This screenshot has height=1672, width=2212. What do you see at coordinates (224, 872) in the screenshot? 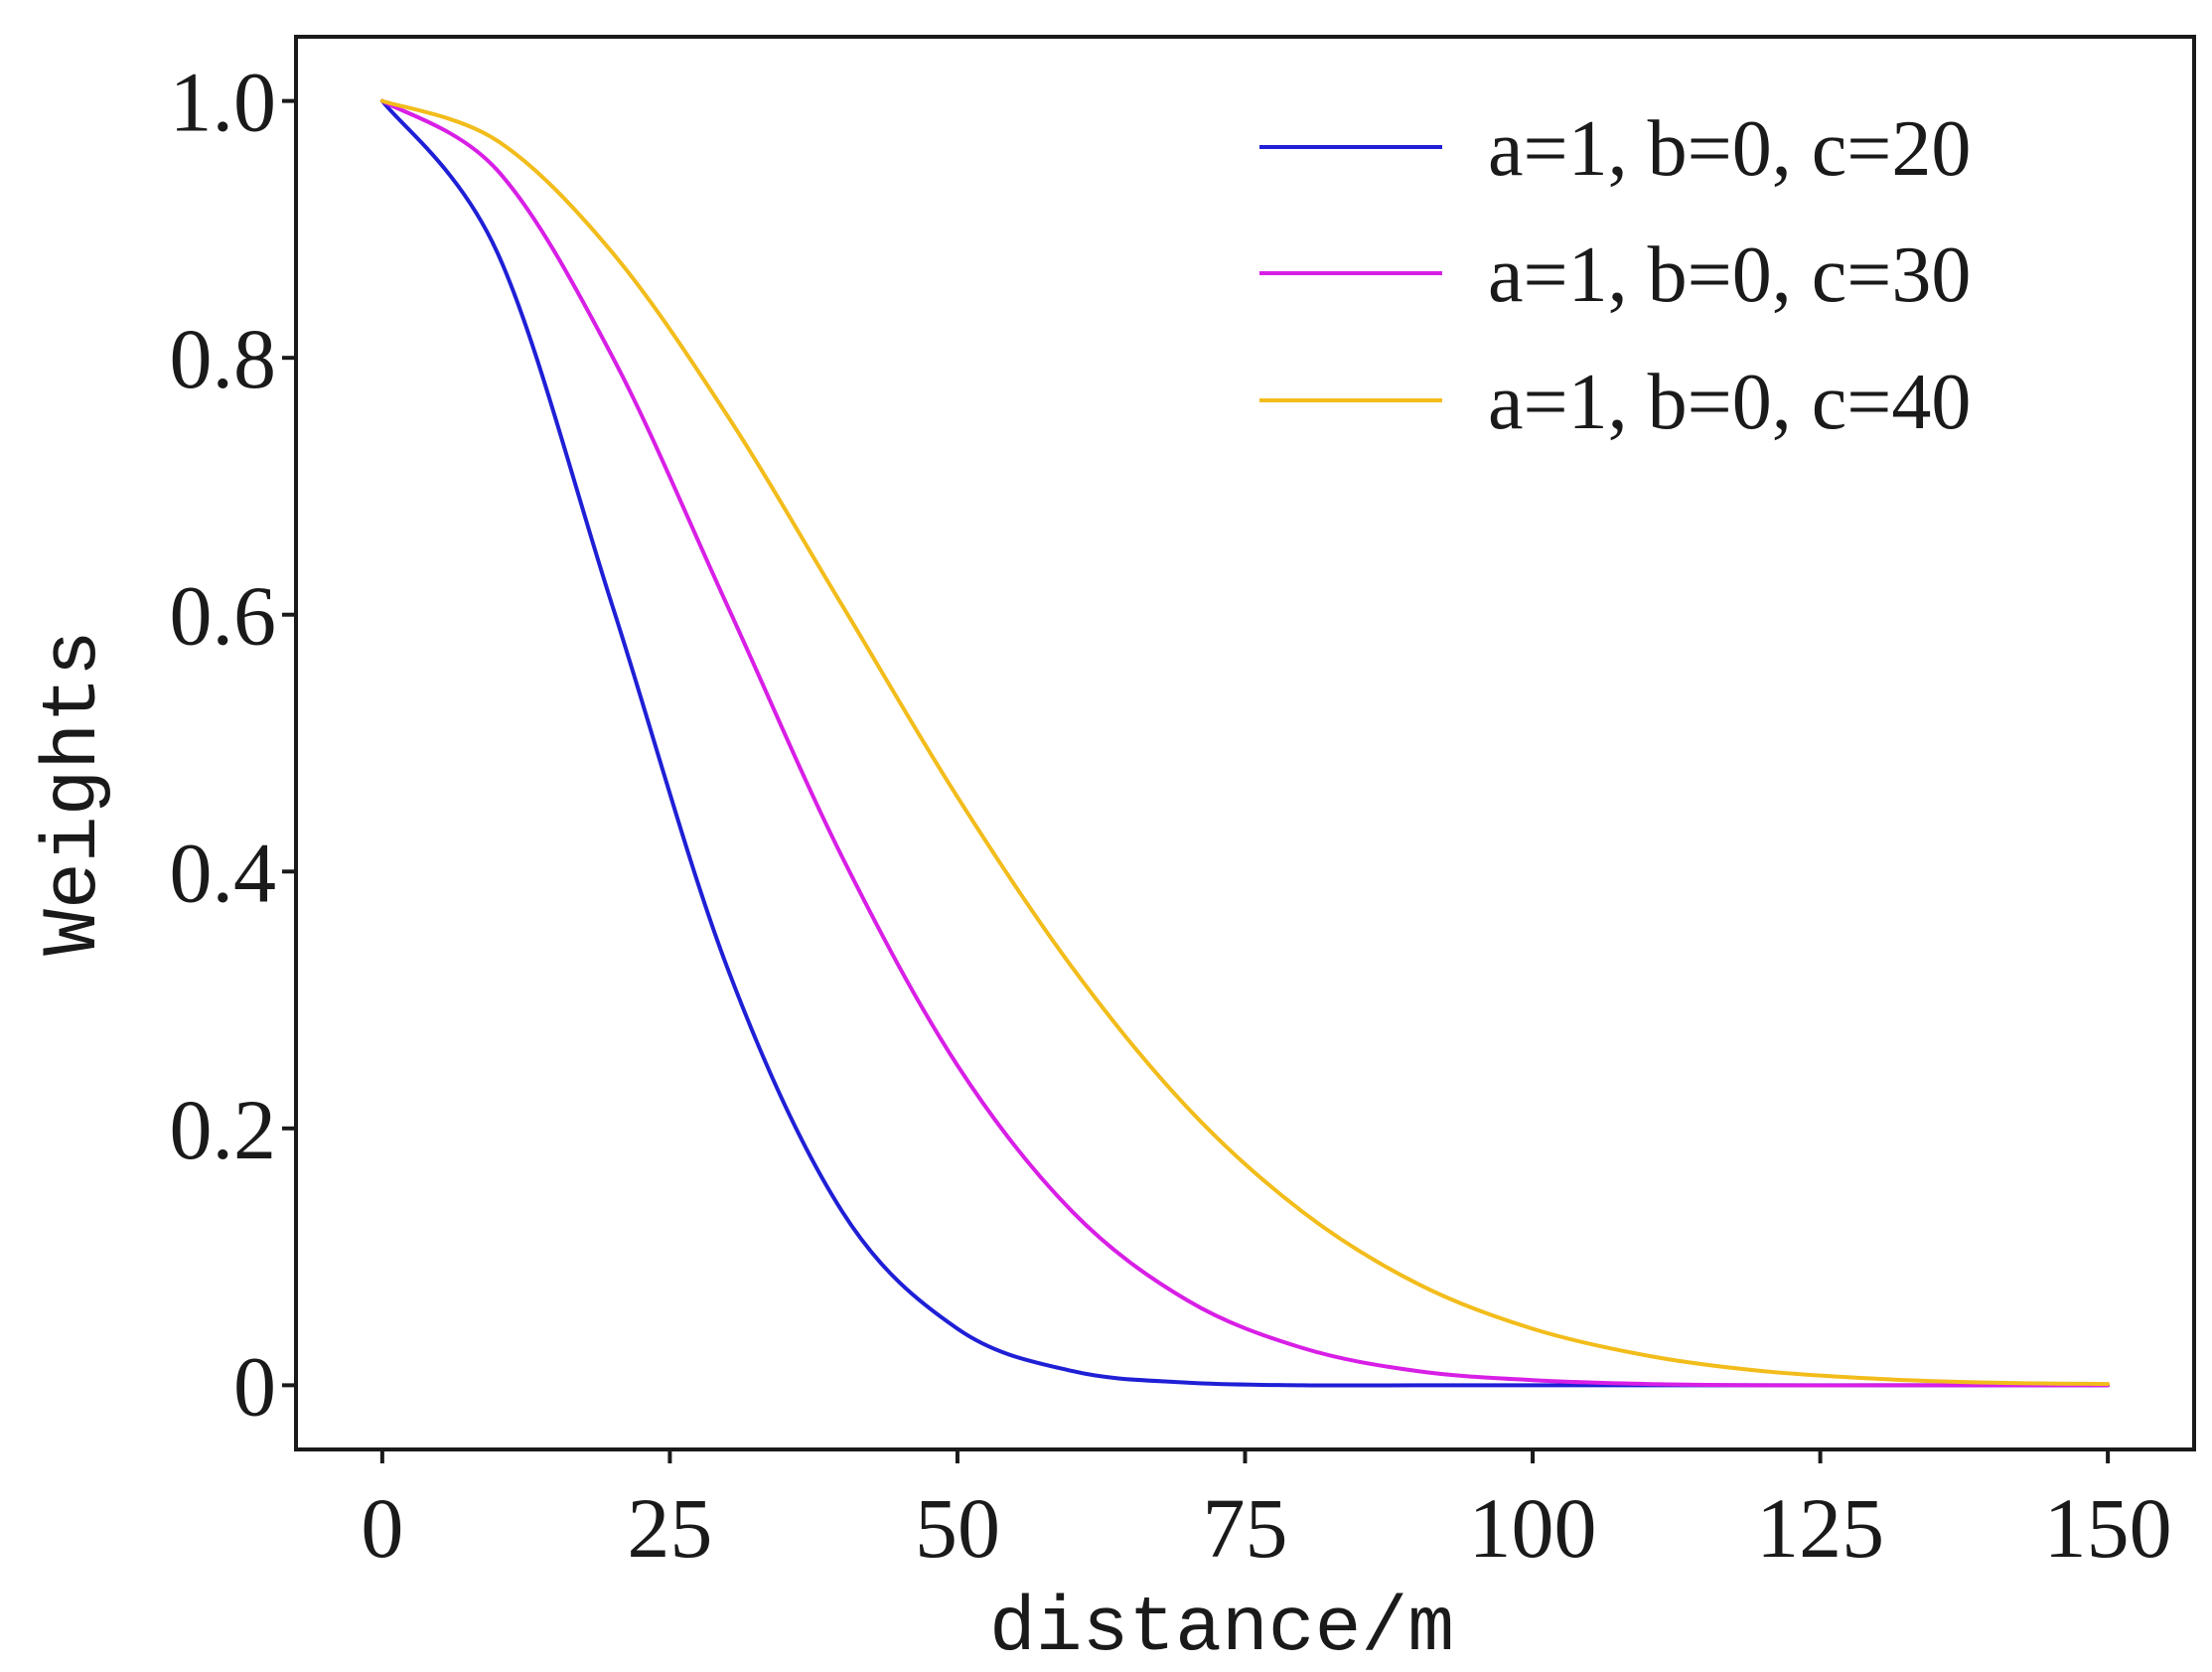
I see `y-tick-label: 0.4` at bounding box center [224, 872].